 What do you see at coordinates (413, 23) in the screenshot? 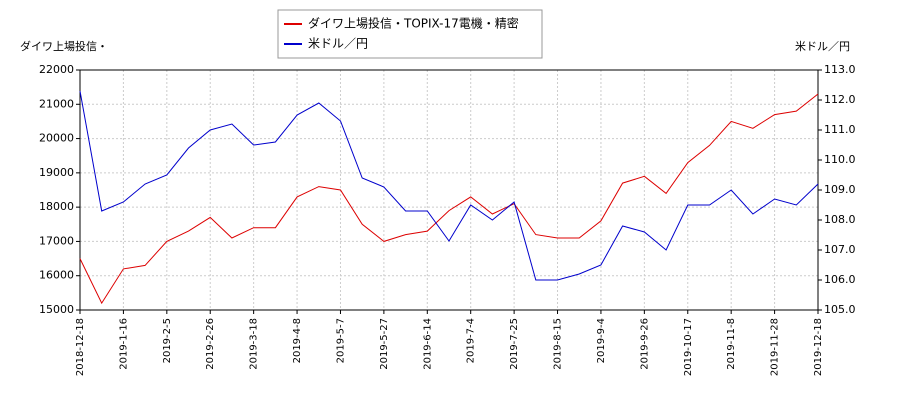
I see `legend-label: ダイワ上場投信・TOPIX-17電機・精密` at bounding box center [413, 23].